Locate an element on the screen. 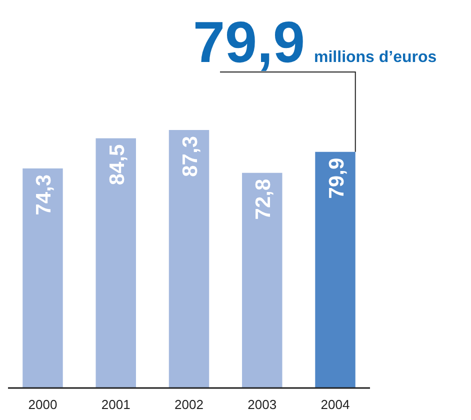 The image size is (471, 420). data-label: 72,8 is located at coordinates (264, 199).